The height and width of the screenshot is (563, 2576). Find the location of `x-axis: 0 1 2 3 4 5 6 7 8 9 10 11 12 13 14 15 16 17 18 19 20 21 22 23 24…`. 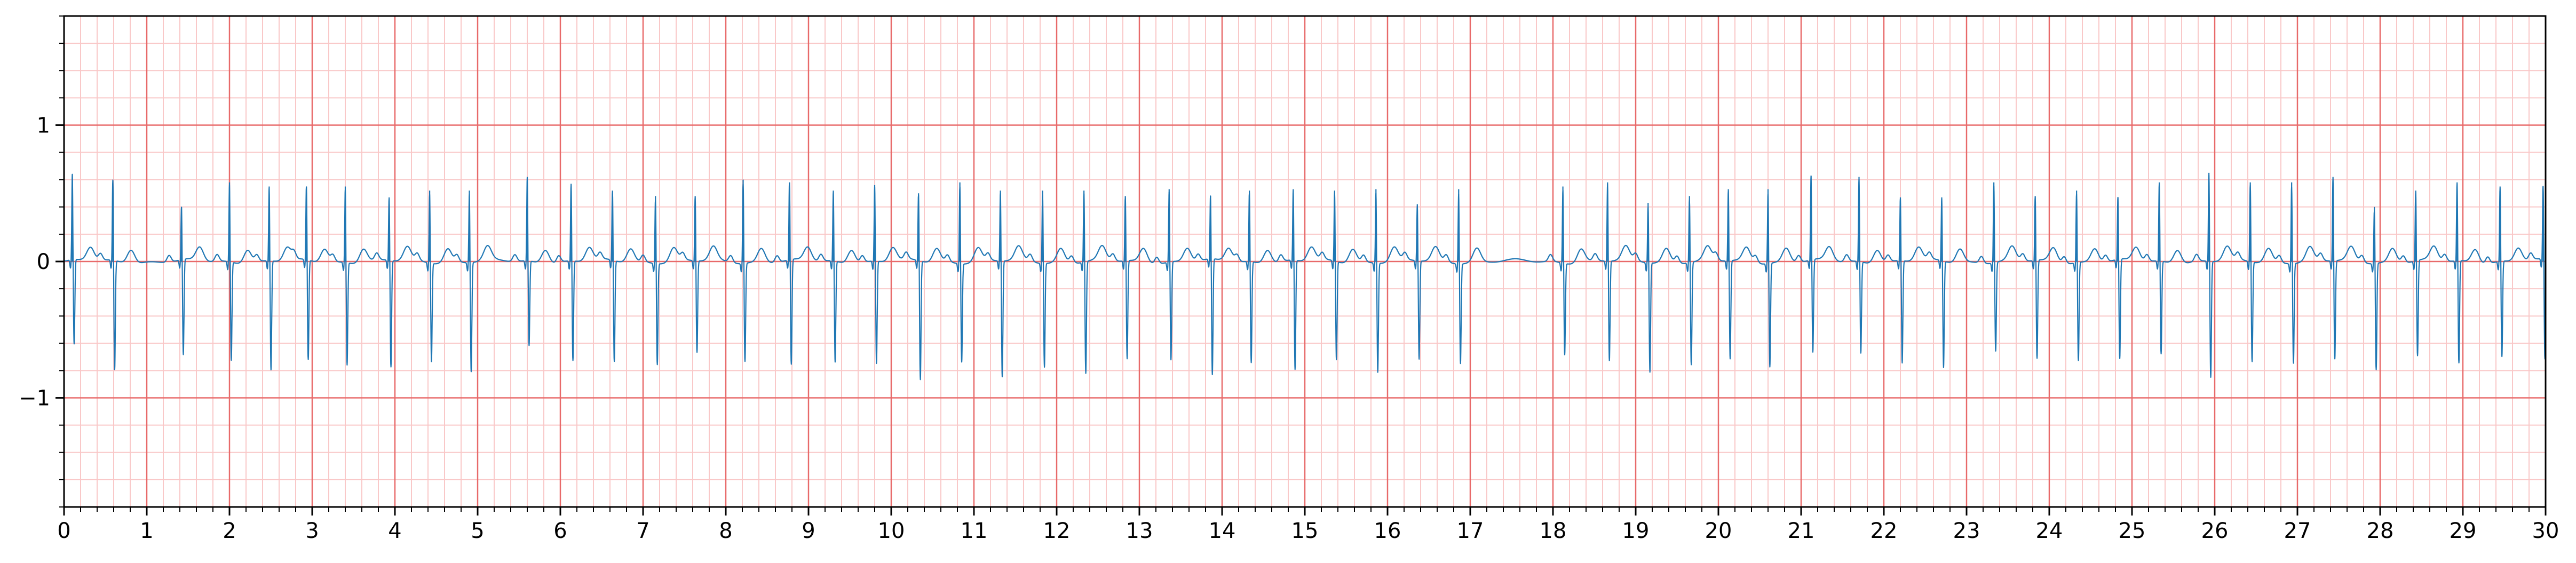

x-axis: 0 1 2 3 4 5 6 7 8 9 10 11 12 13 14 15 16 17 18 19 20 21 22 23 24… is located at coordinates (1308, 525).